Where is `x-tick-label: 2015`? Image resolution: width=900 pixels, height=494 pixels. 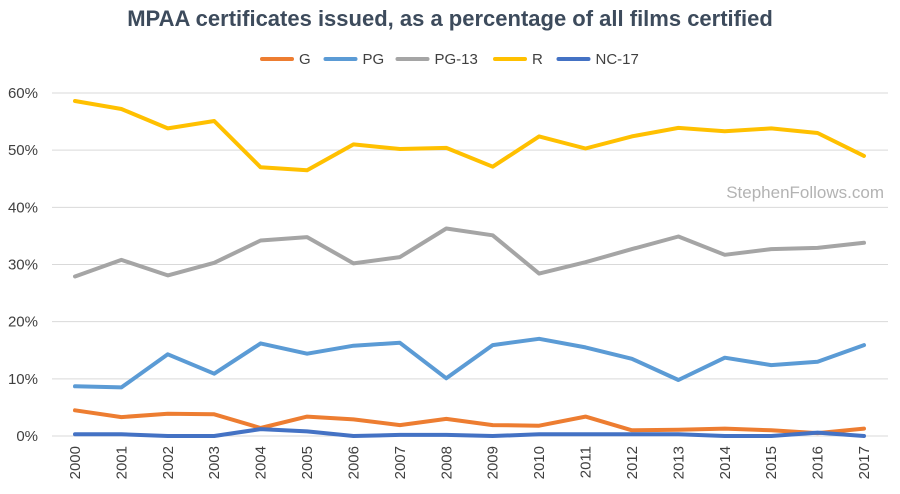
x-tick-label: 2015 is located at coordinates (771, 462).